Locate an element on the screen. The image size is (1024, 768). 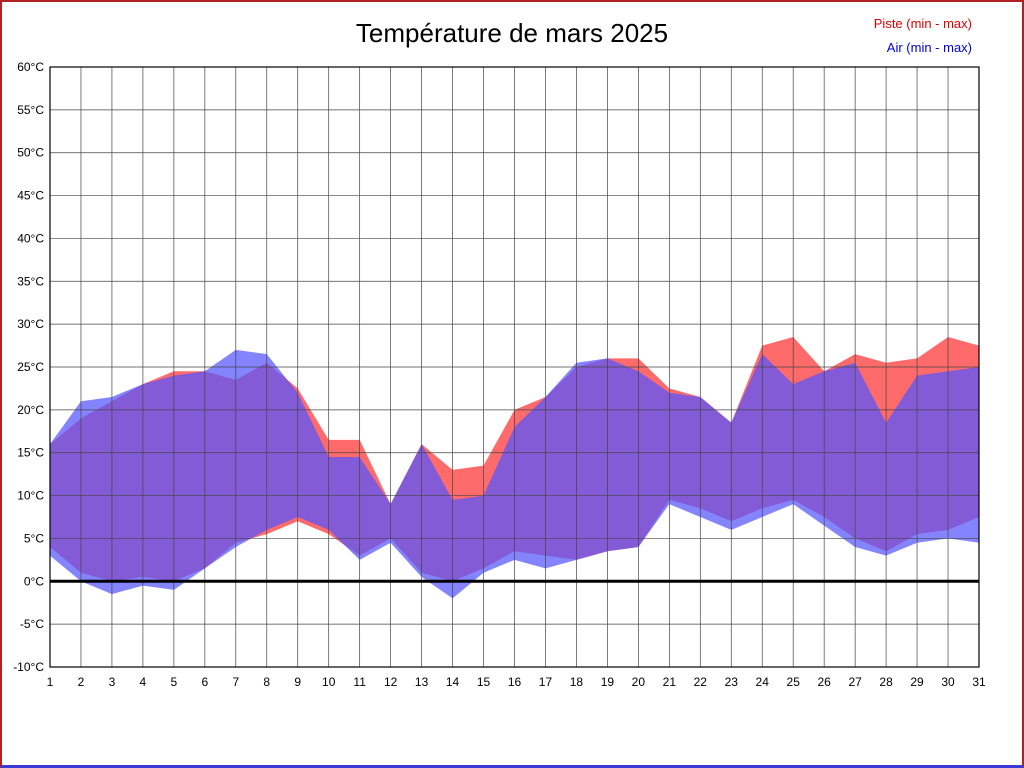
y-tick-label: 30°C is located at coordinates (30, 324).